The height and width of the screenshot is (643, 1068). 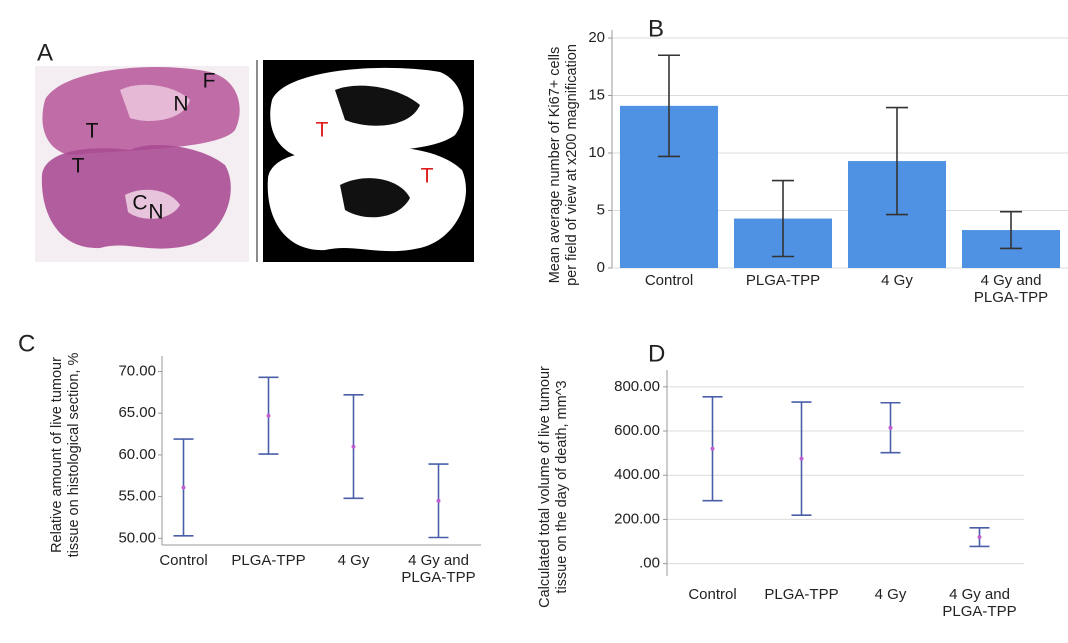 I want to click on y-tick-label: 15, so click(x=596, y=94).